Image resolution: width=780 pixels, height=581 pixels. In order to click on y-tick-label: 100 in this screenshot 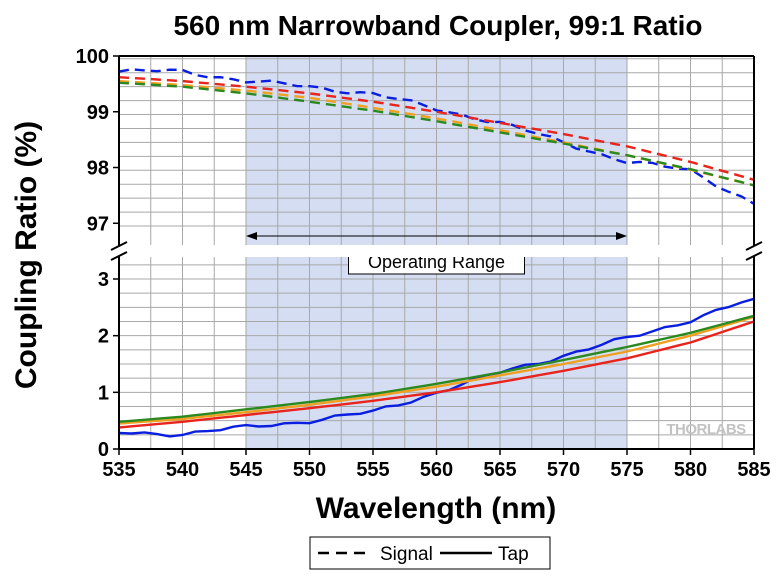, I will do `click(92, 57)`.